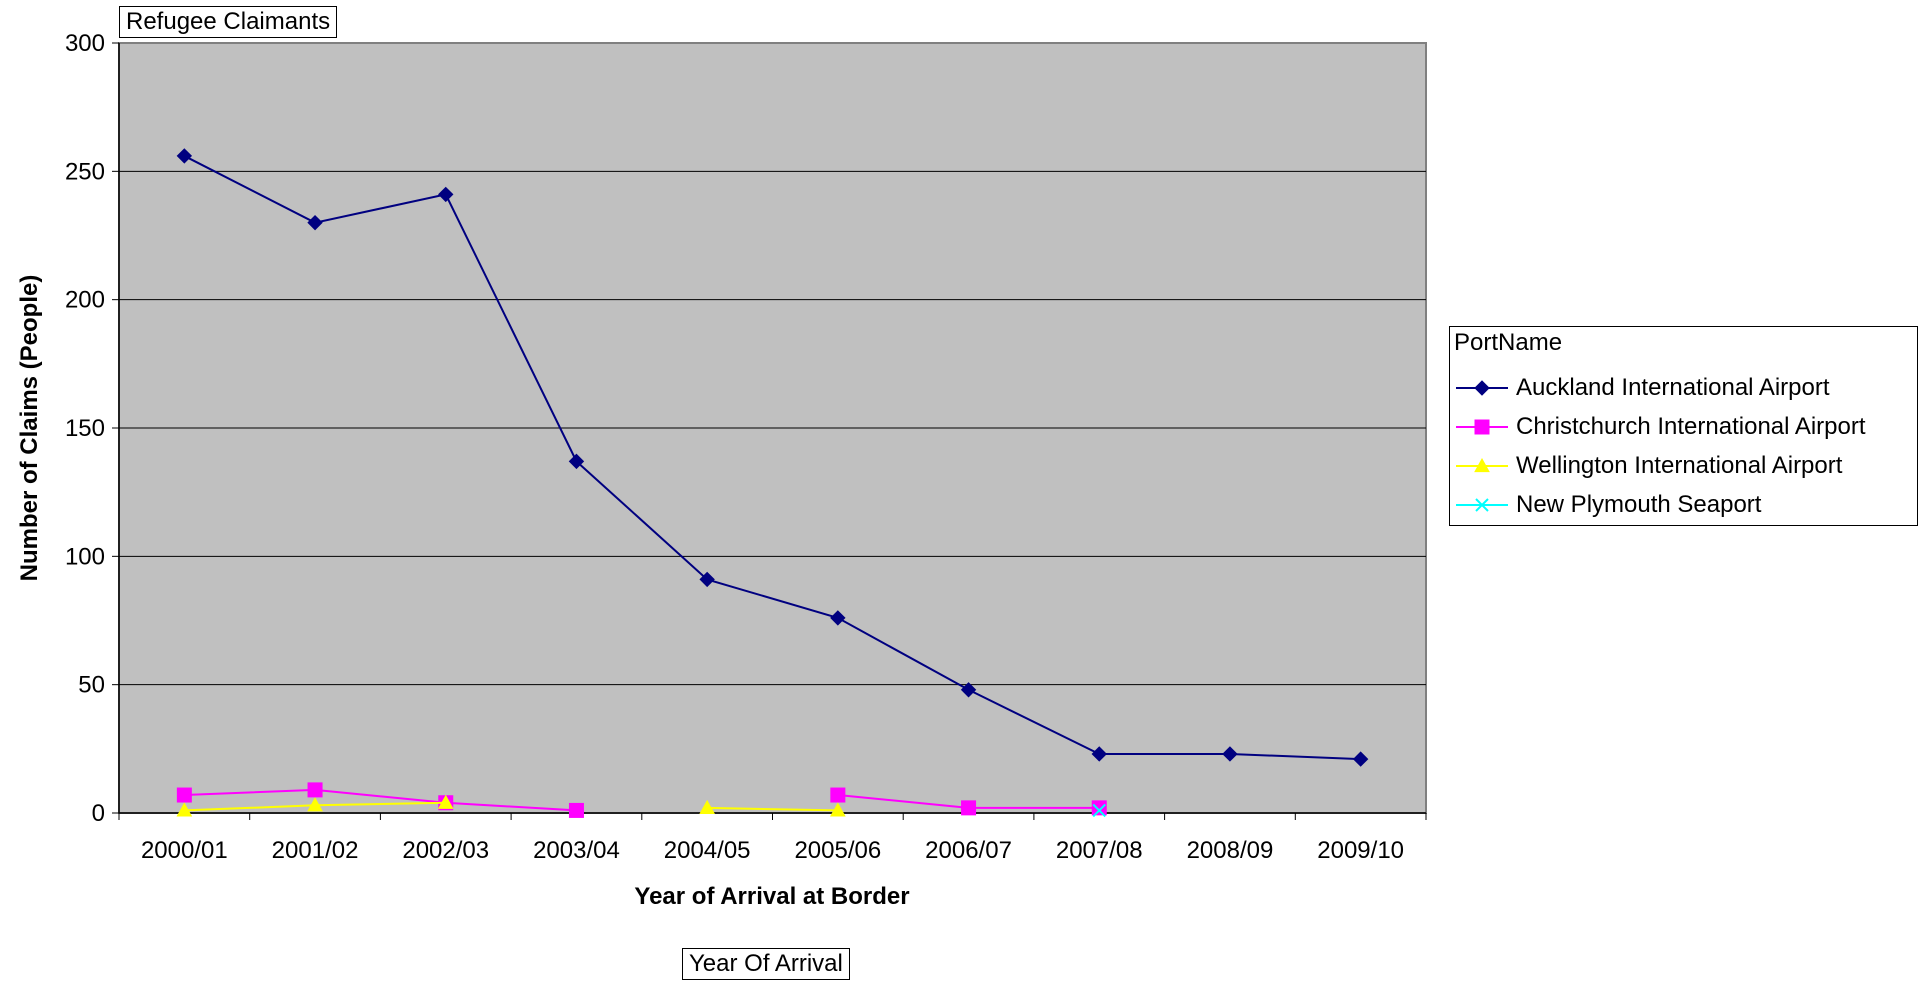 This screenshot has width=1925, height=982. Describe the element at coordinates (707, 850) in the screenshot. I see `x-tick-label: 2004/05` at that location.